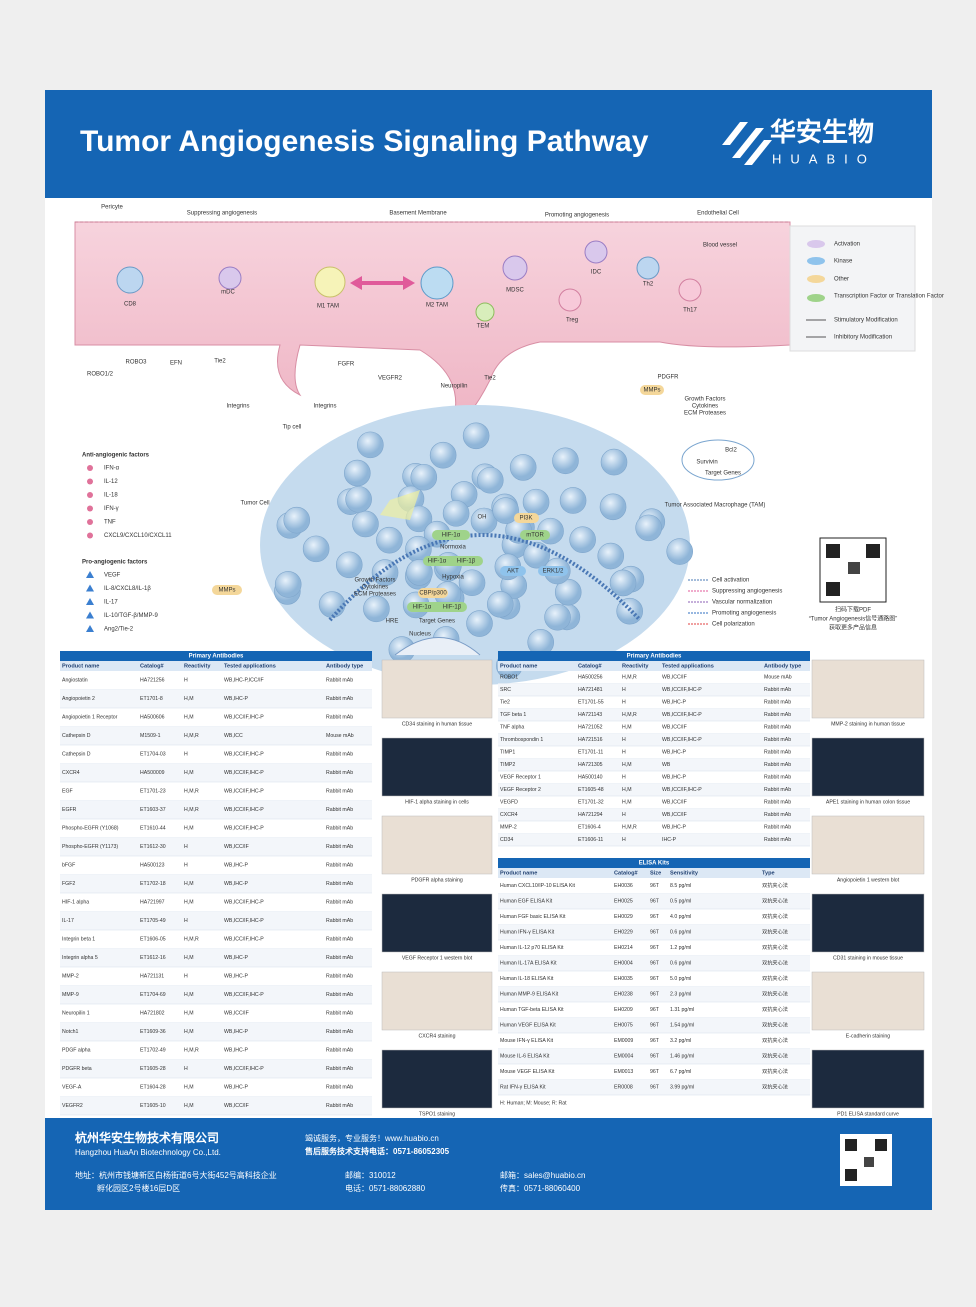 The width and height of the screenshot is (976, 1307). What do you see at coordinates (176, 364) in the screenshot?
I see `diagram-label: EFN` at bounding box center [176, 364].